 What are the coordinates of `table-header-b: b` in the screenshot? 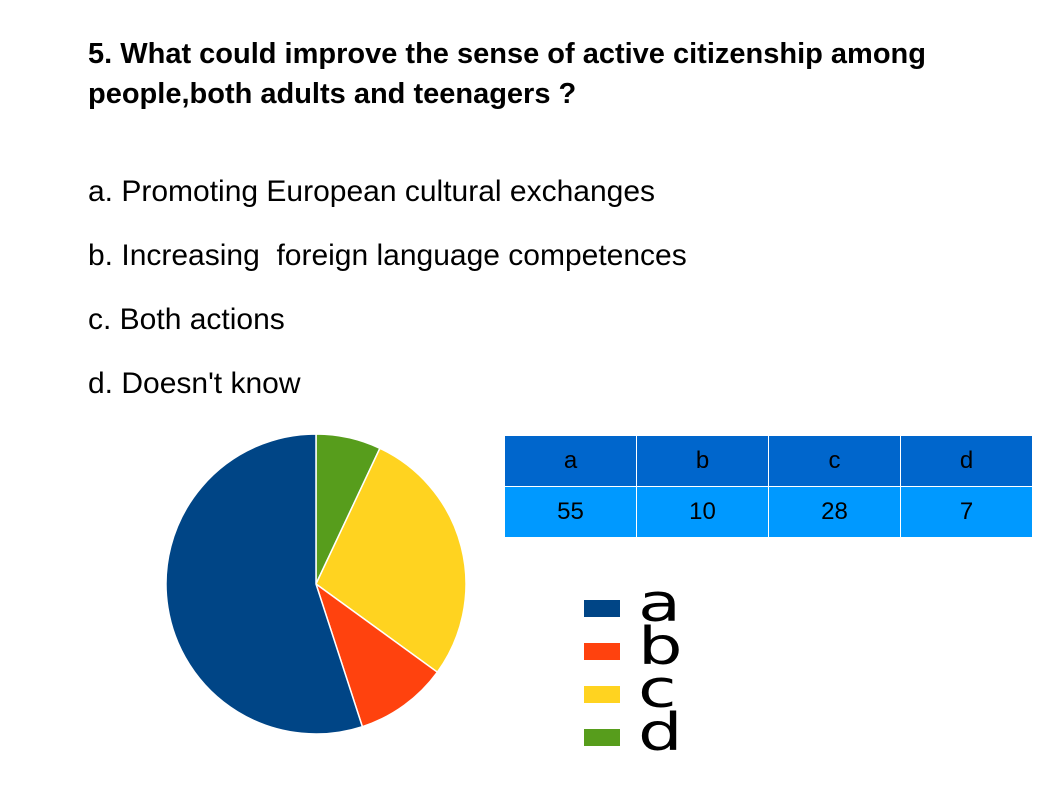 It's located at (702, 461).